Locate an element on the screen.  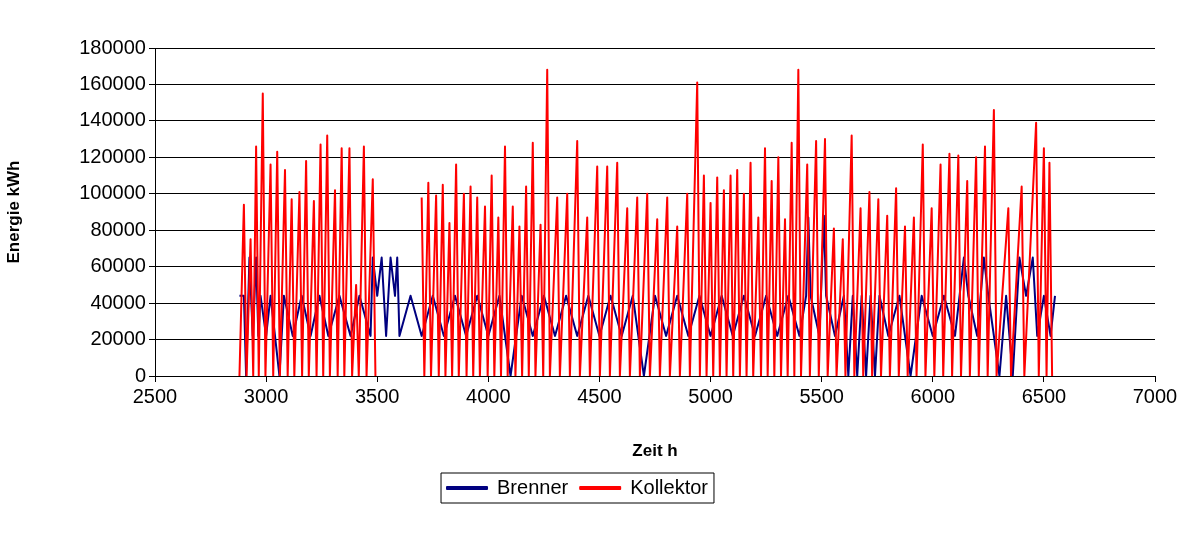
x-tick-label: 4000 is located at coordinates (488, 395).